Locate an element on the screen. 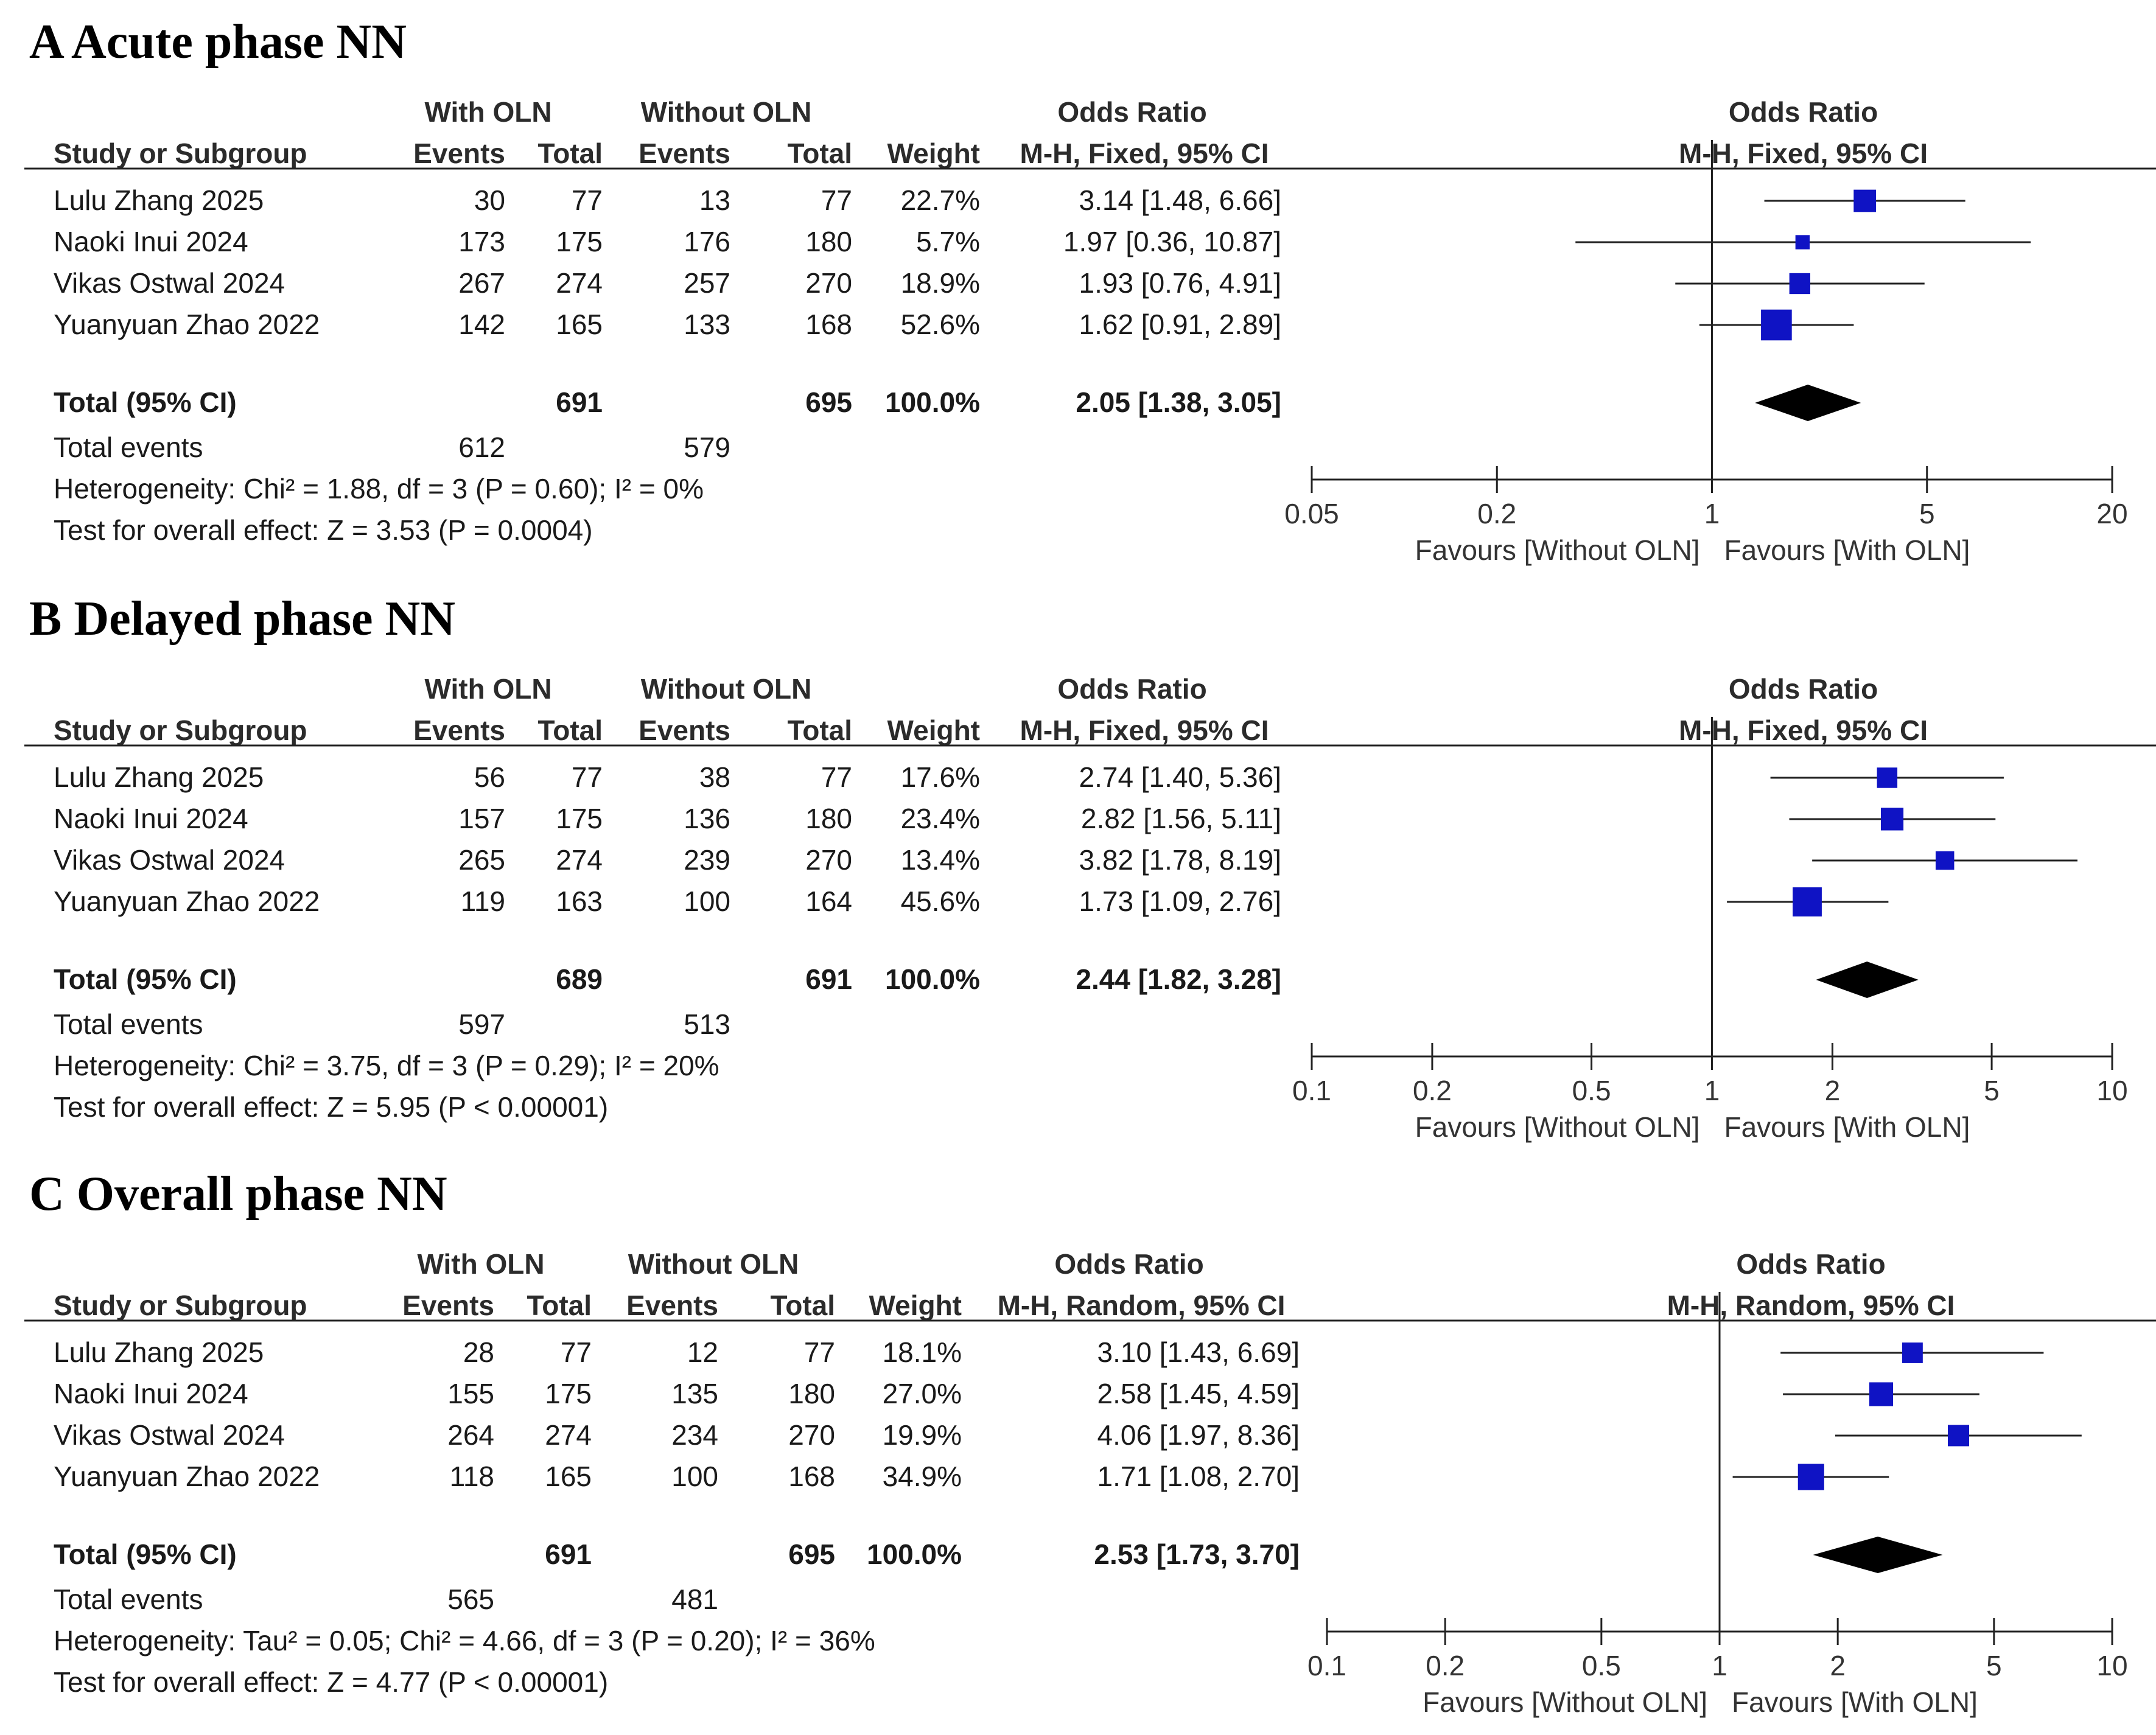 The width and height of the screenshot is (2156, 1735). total-label: Total (95% CI) is located at coordinates (145, 1554).